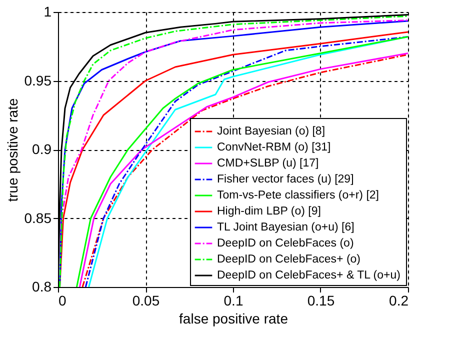  Describe the element at coordinates (42, 286) in the screenshot. I see `y-tick-label: 0.8` at that location.